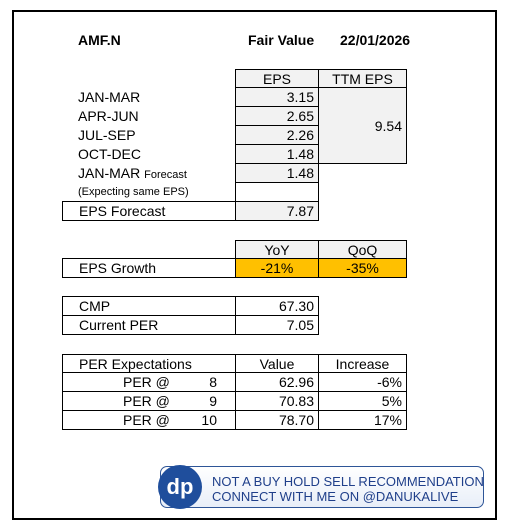 The height and width of the screenshot is (532, 507). Describe the element at coordinates (362, 125) in the screenshot. I see `ttm-cell: 9.54` at that location.